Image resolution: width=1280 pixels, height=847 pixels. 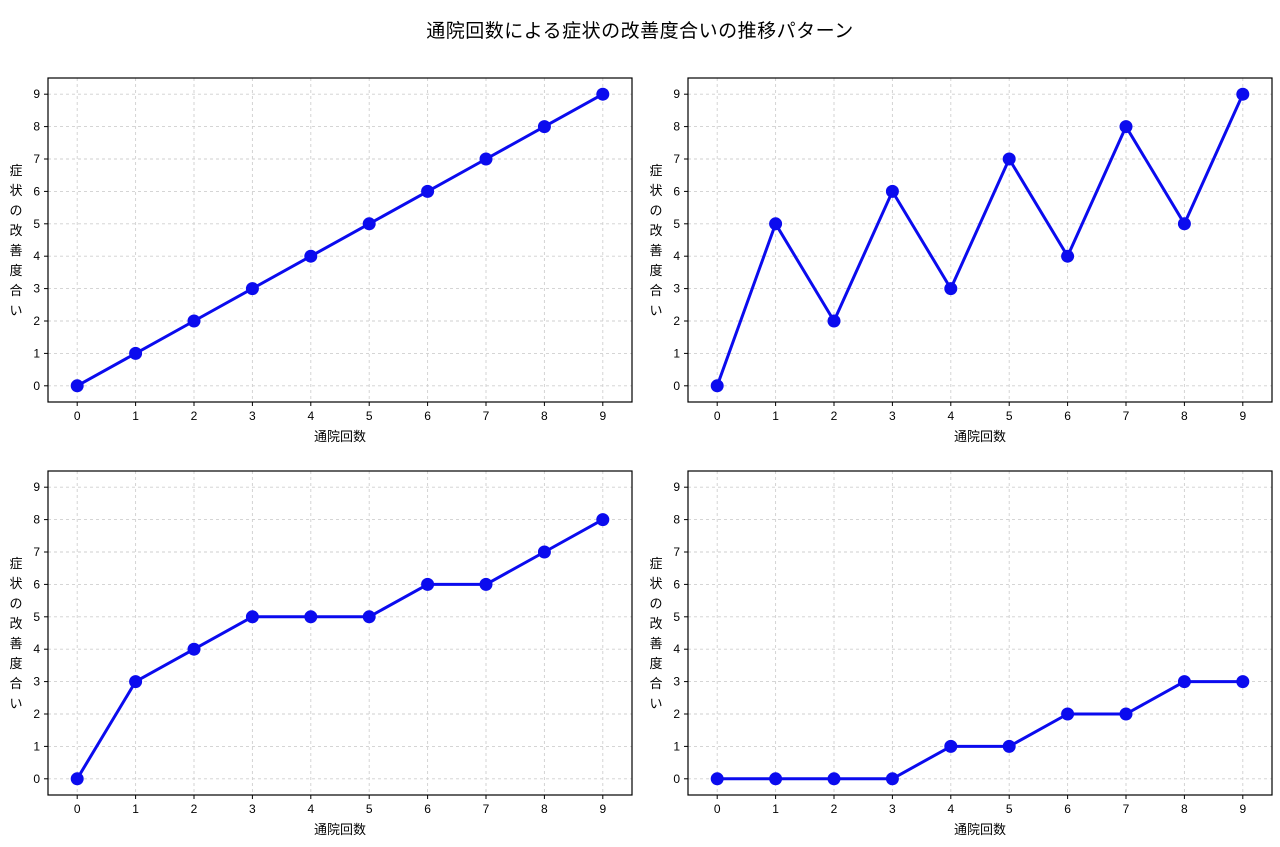 What do you see at coordinates (36, 256) in the screenshot?
I see `y-axis-tick-label: 4` at bounding box center [36, 256].